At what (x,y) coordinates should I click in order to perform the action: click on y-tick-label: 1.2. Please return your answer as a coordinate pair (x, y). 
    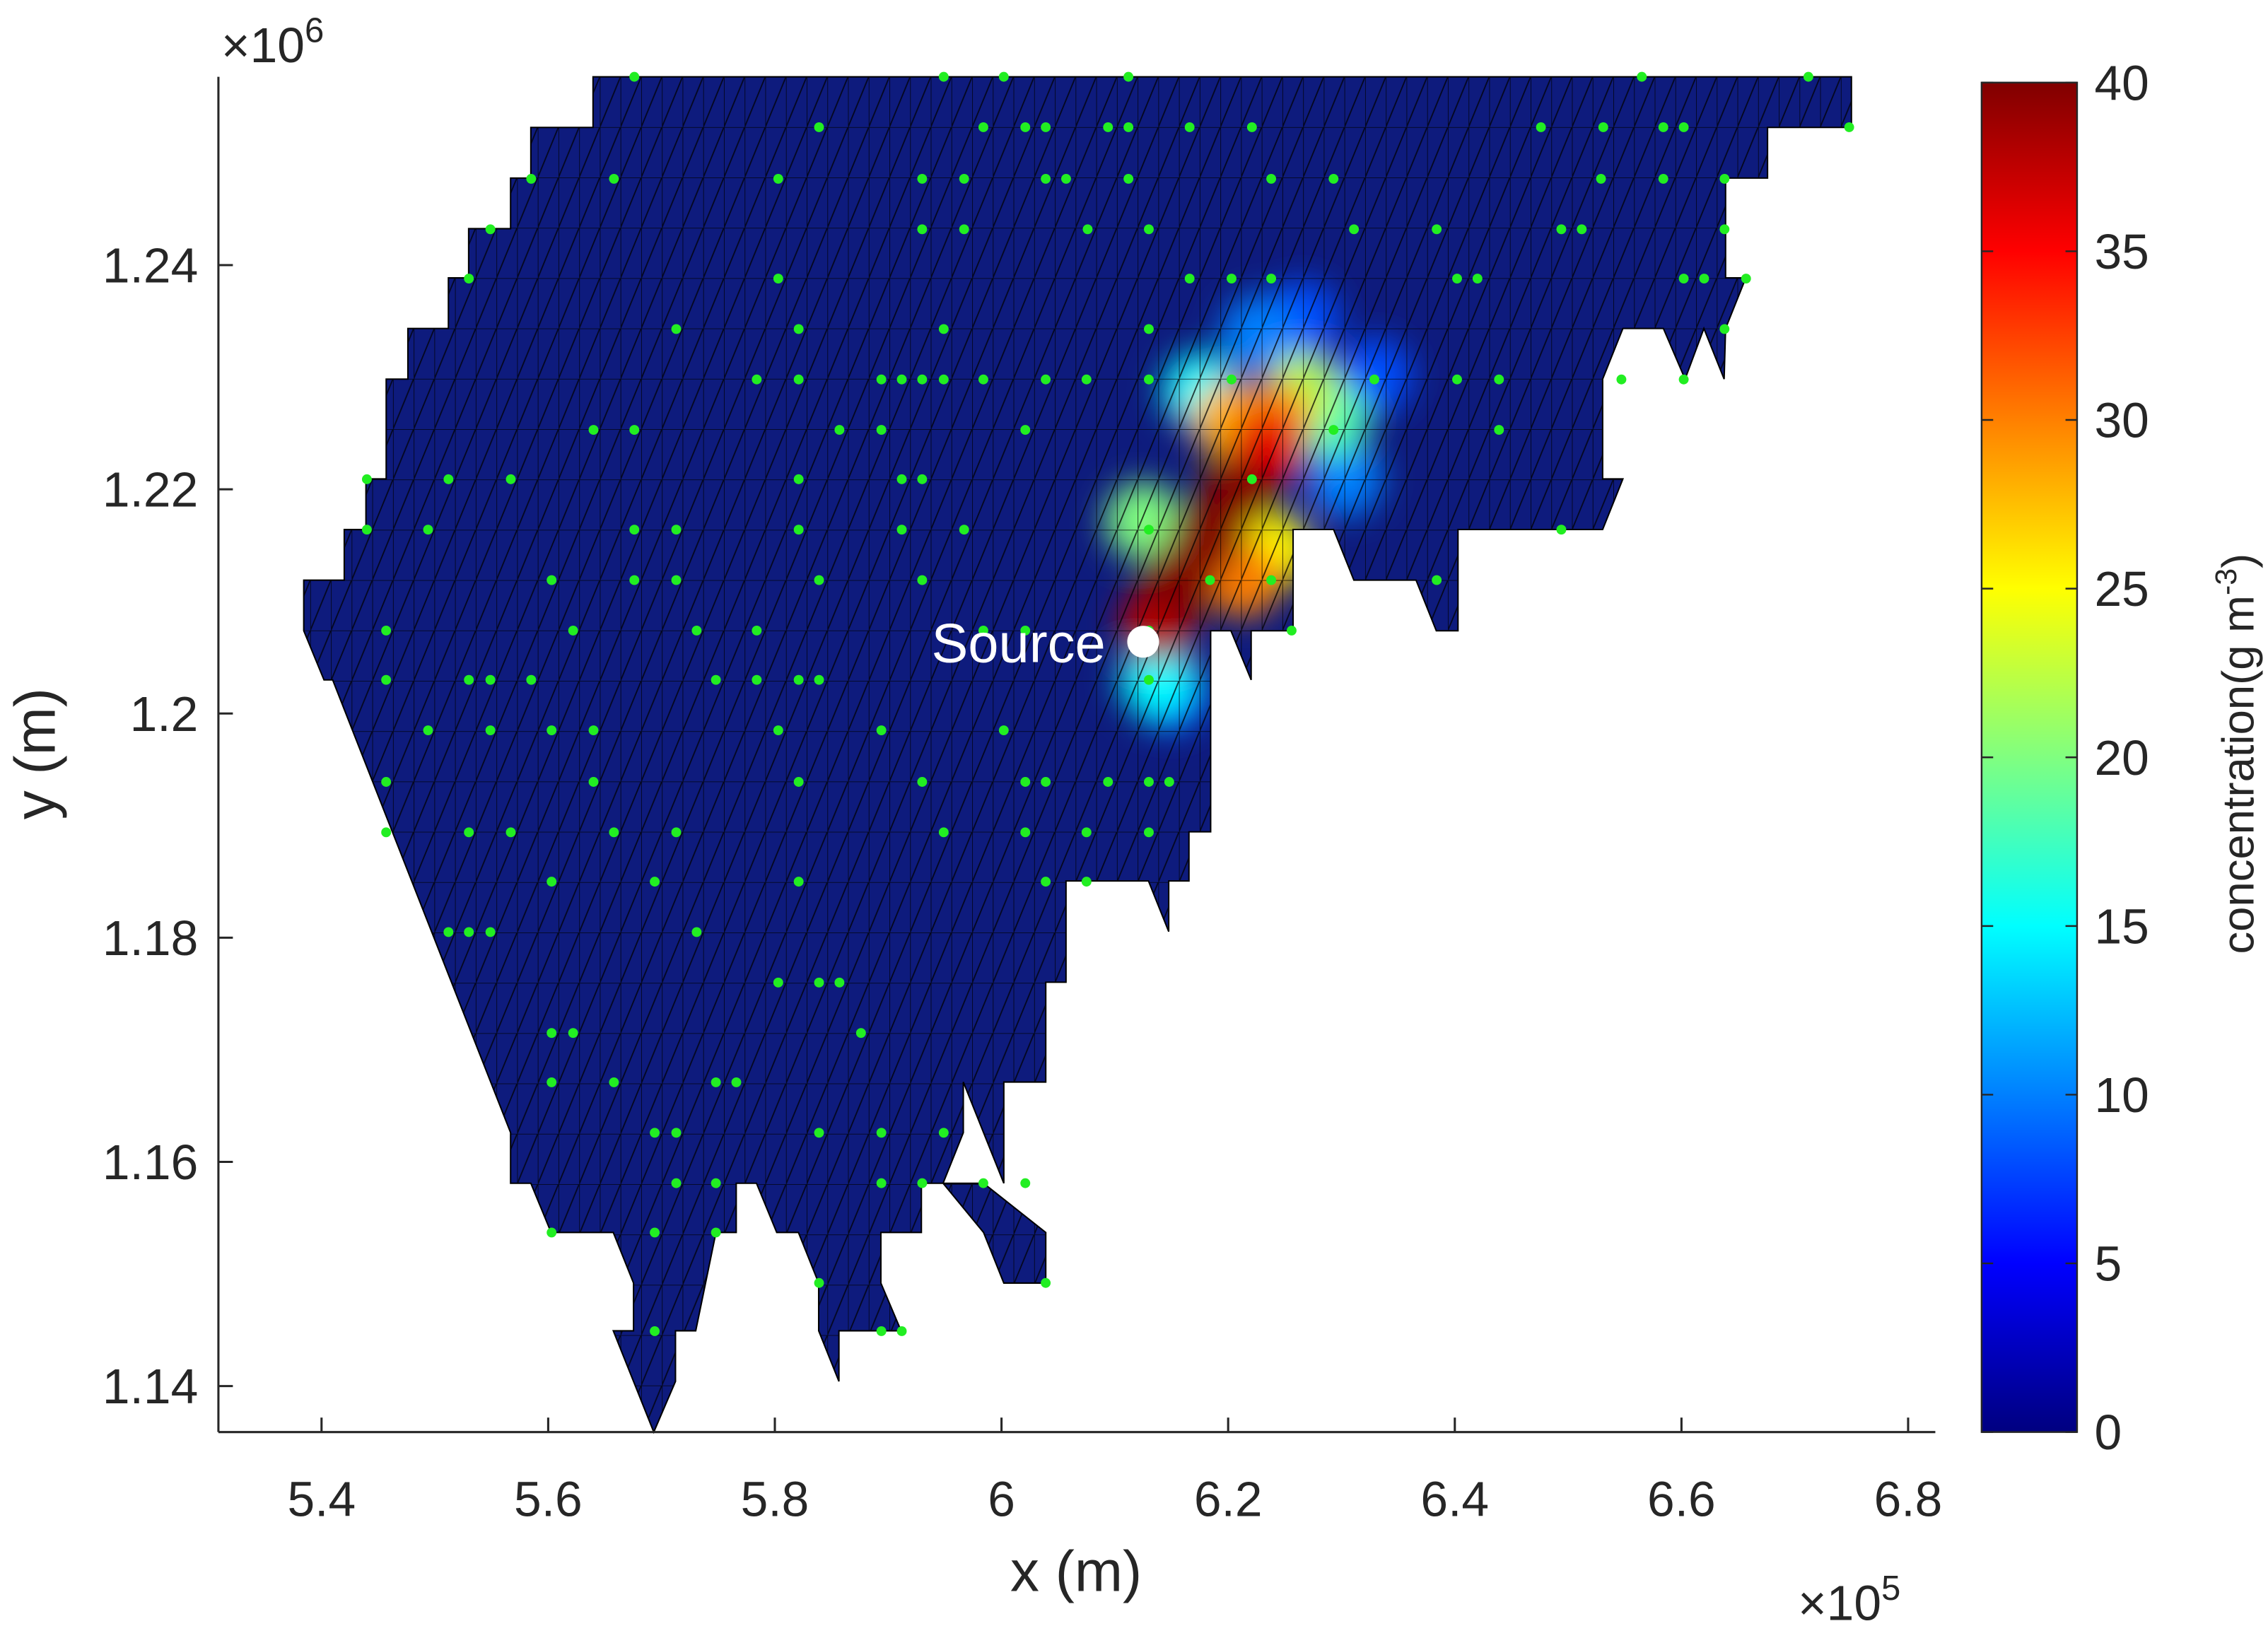
    Looking at the image, I should click on (164, 714).